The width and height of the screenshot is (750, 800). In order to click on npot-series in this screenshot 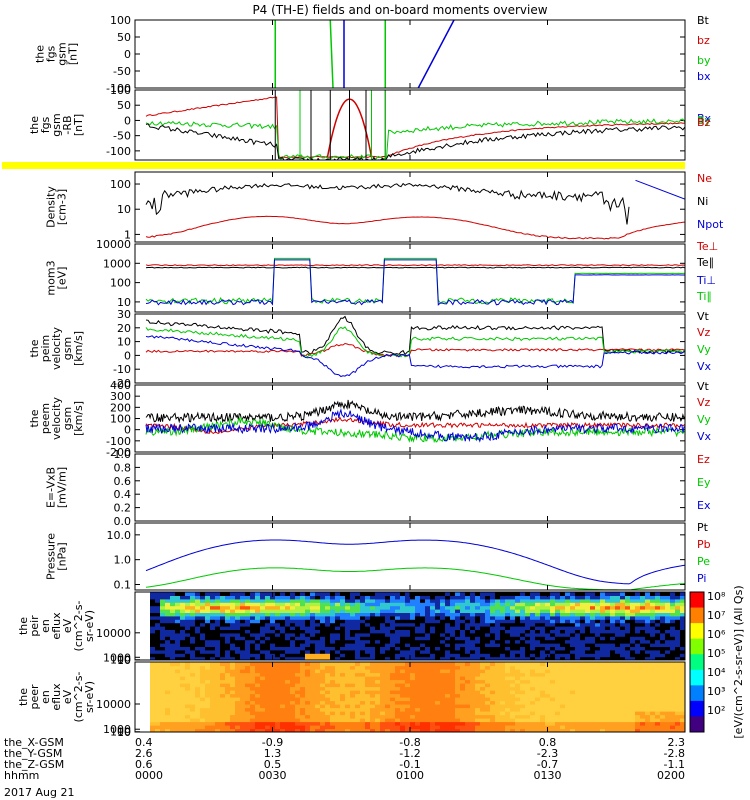, I will do `click(660, 189)`.